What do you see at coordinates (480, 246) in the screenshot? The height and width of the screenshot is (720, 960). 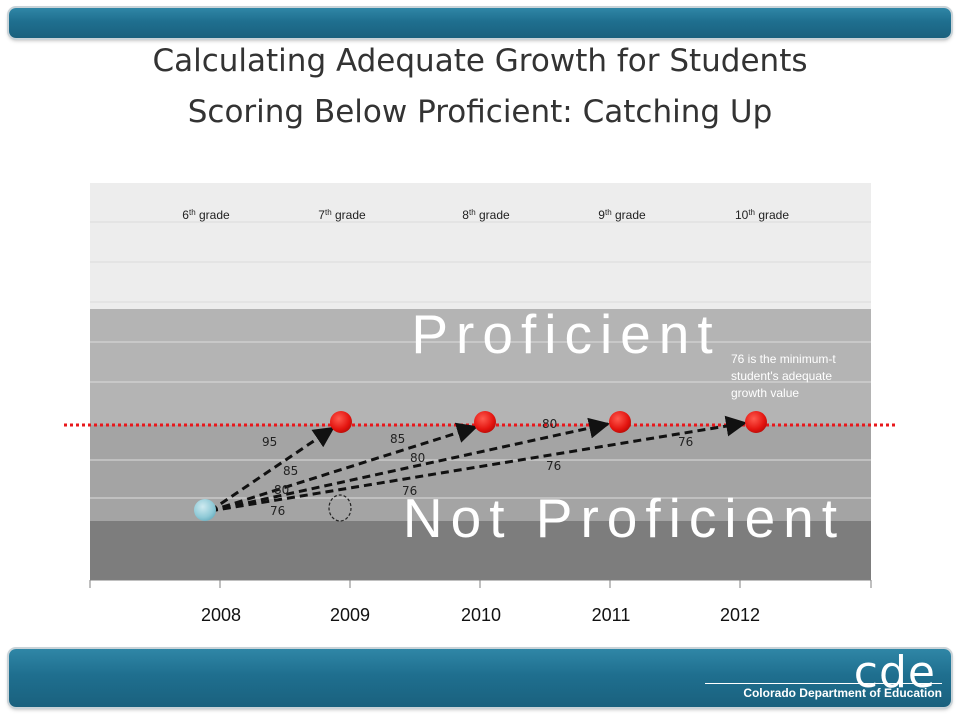 I see `grade-band` at bounding box center [480, 246].